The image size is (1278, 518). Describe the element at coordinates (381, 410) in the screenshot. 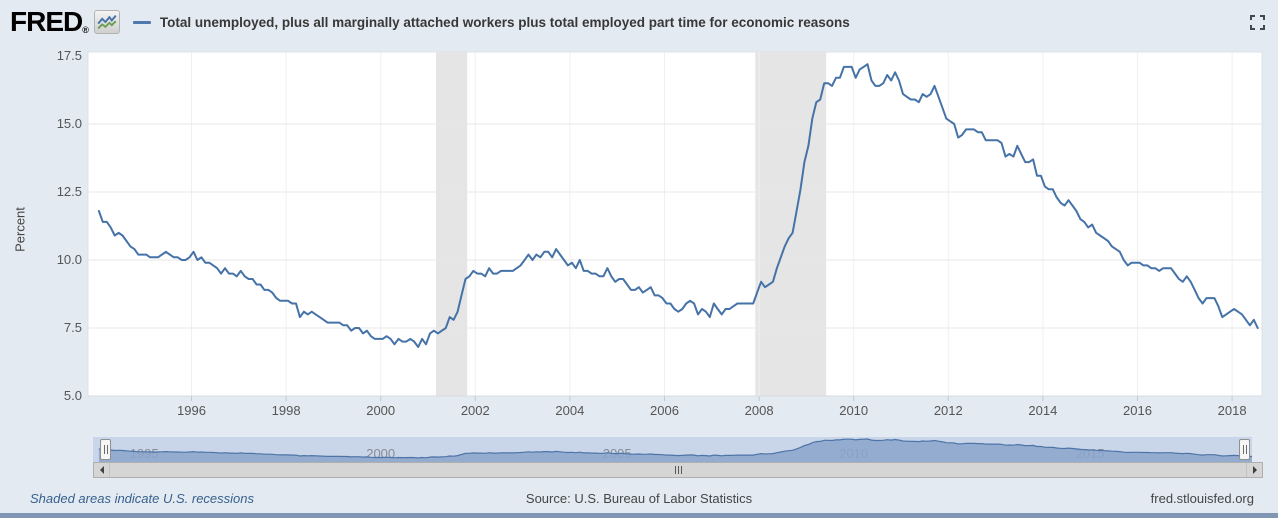

I see `x-tick-label: 2000` at that location.